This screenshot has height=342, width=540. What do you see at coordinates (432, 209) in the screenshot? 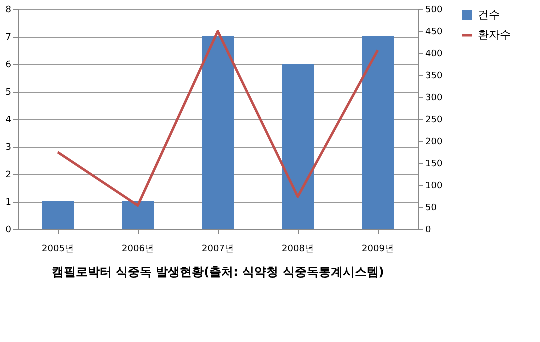
I see `y2-tick-label: 50` at bounding box center [432, 209].